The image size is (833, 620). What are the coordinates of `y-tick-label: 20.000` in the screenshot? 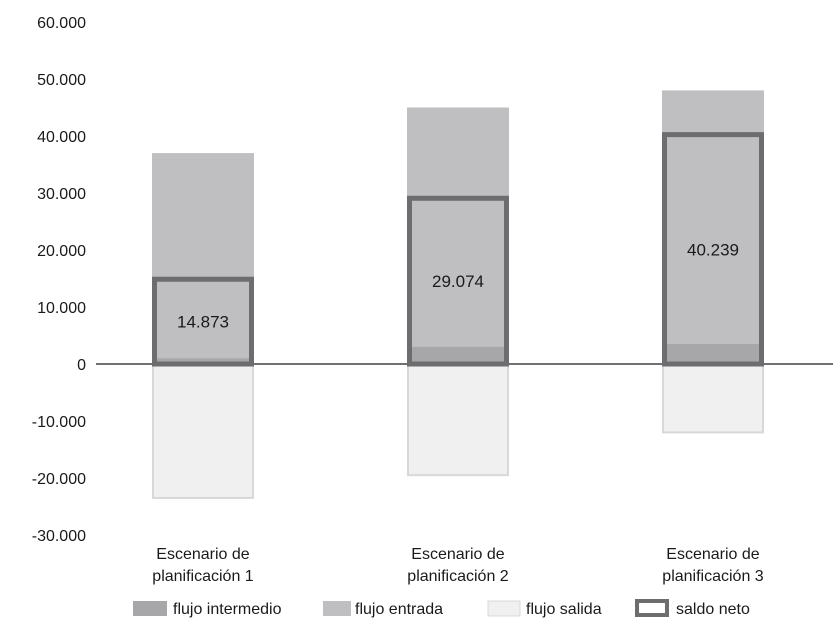 It's located at (61, 251).